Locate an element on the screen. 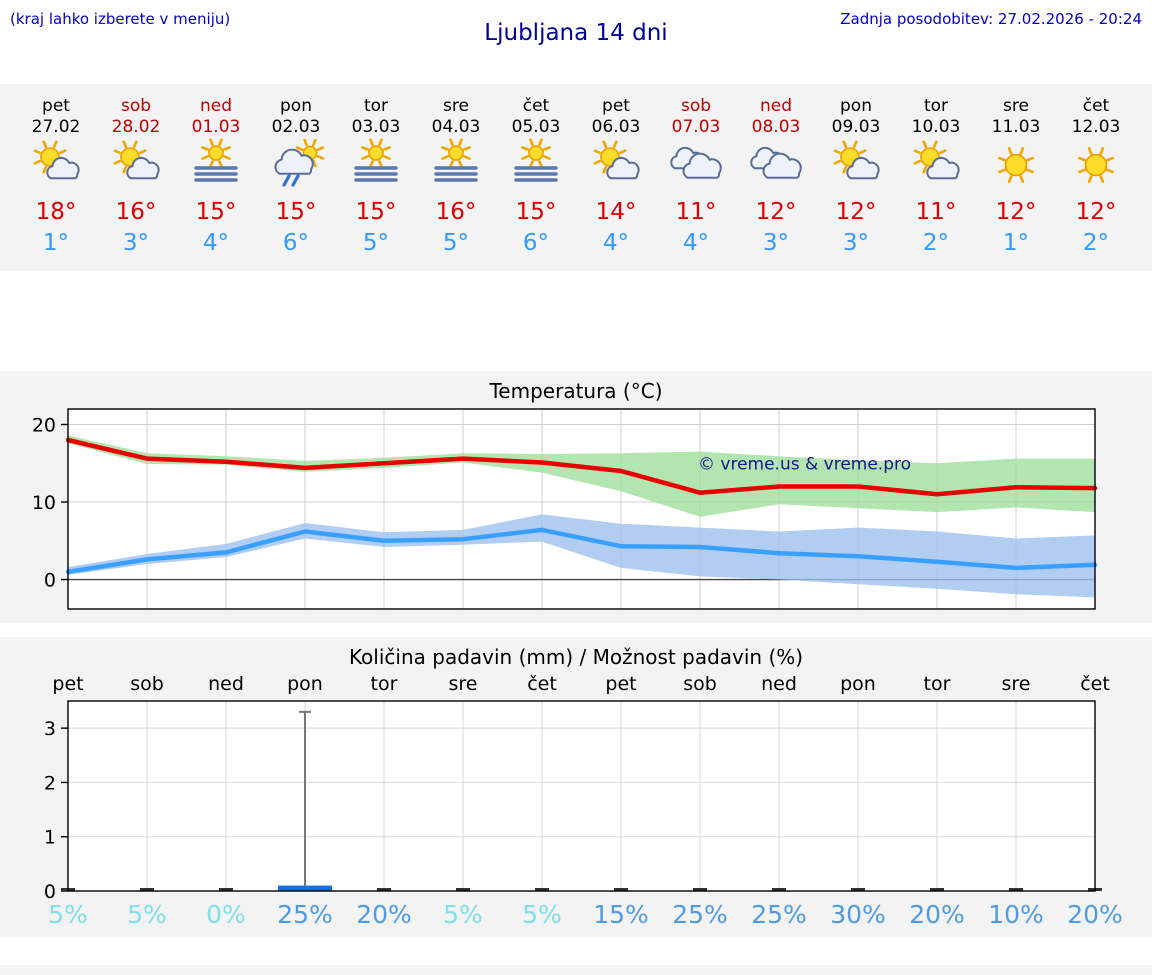  day-date: 27.02 is located at coordinates (56, 127).